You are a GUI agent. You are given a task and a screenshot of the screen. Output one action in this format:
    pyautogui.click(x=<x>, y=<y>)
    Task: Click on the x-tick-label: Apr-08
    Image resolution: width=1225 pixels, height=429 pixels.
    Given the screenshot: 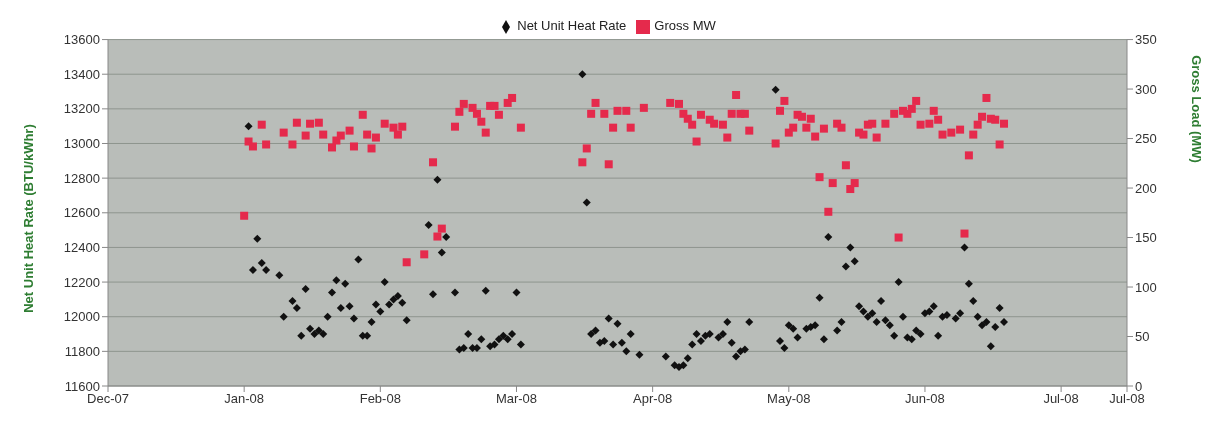 What is the action you would take?
    pyautogui.click(x=653, y=399)
    